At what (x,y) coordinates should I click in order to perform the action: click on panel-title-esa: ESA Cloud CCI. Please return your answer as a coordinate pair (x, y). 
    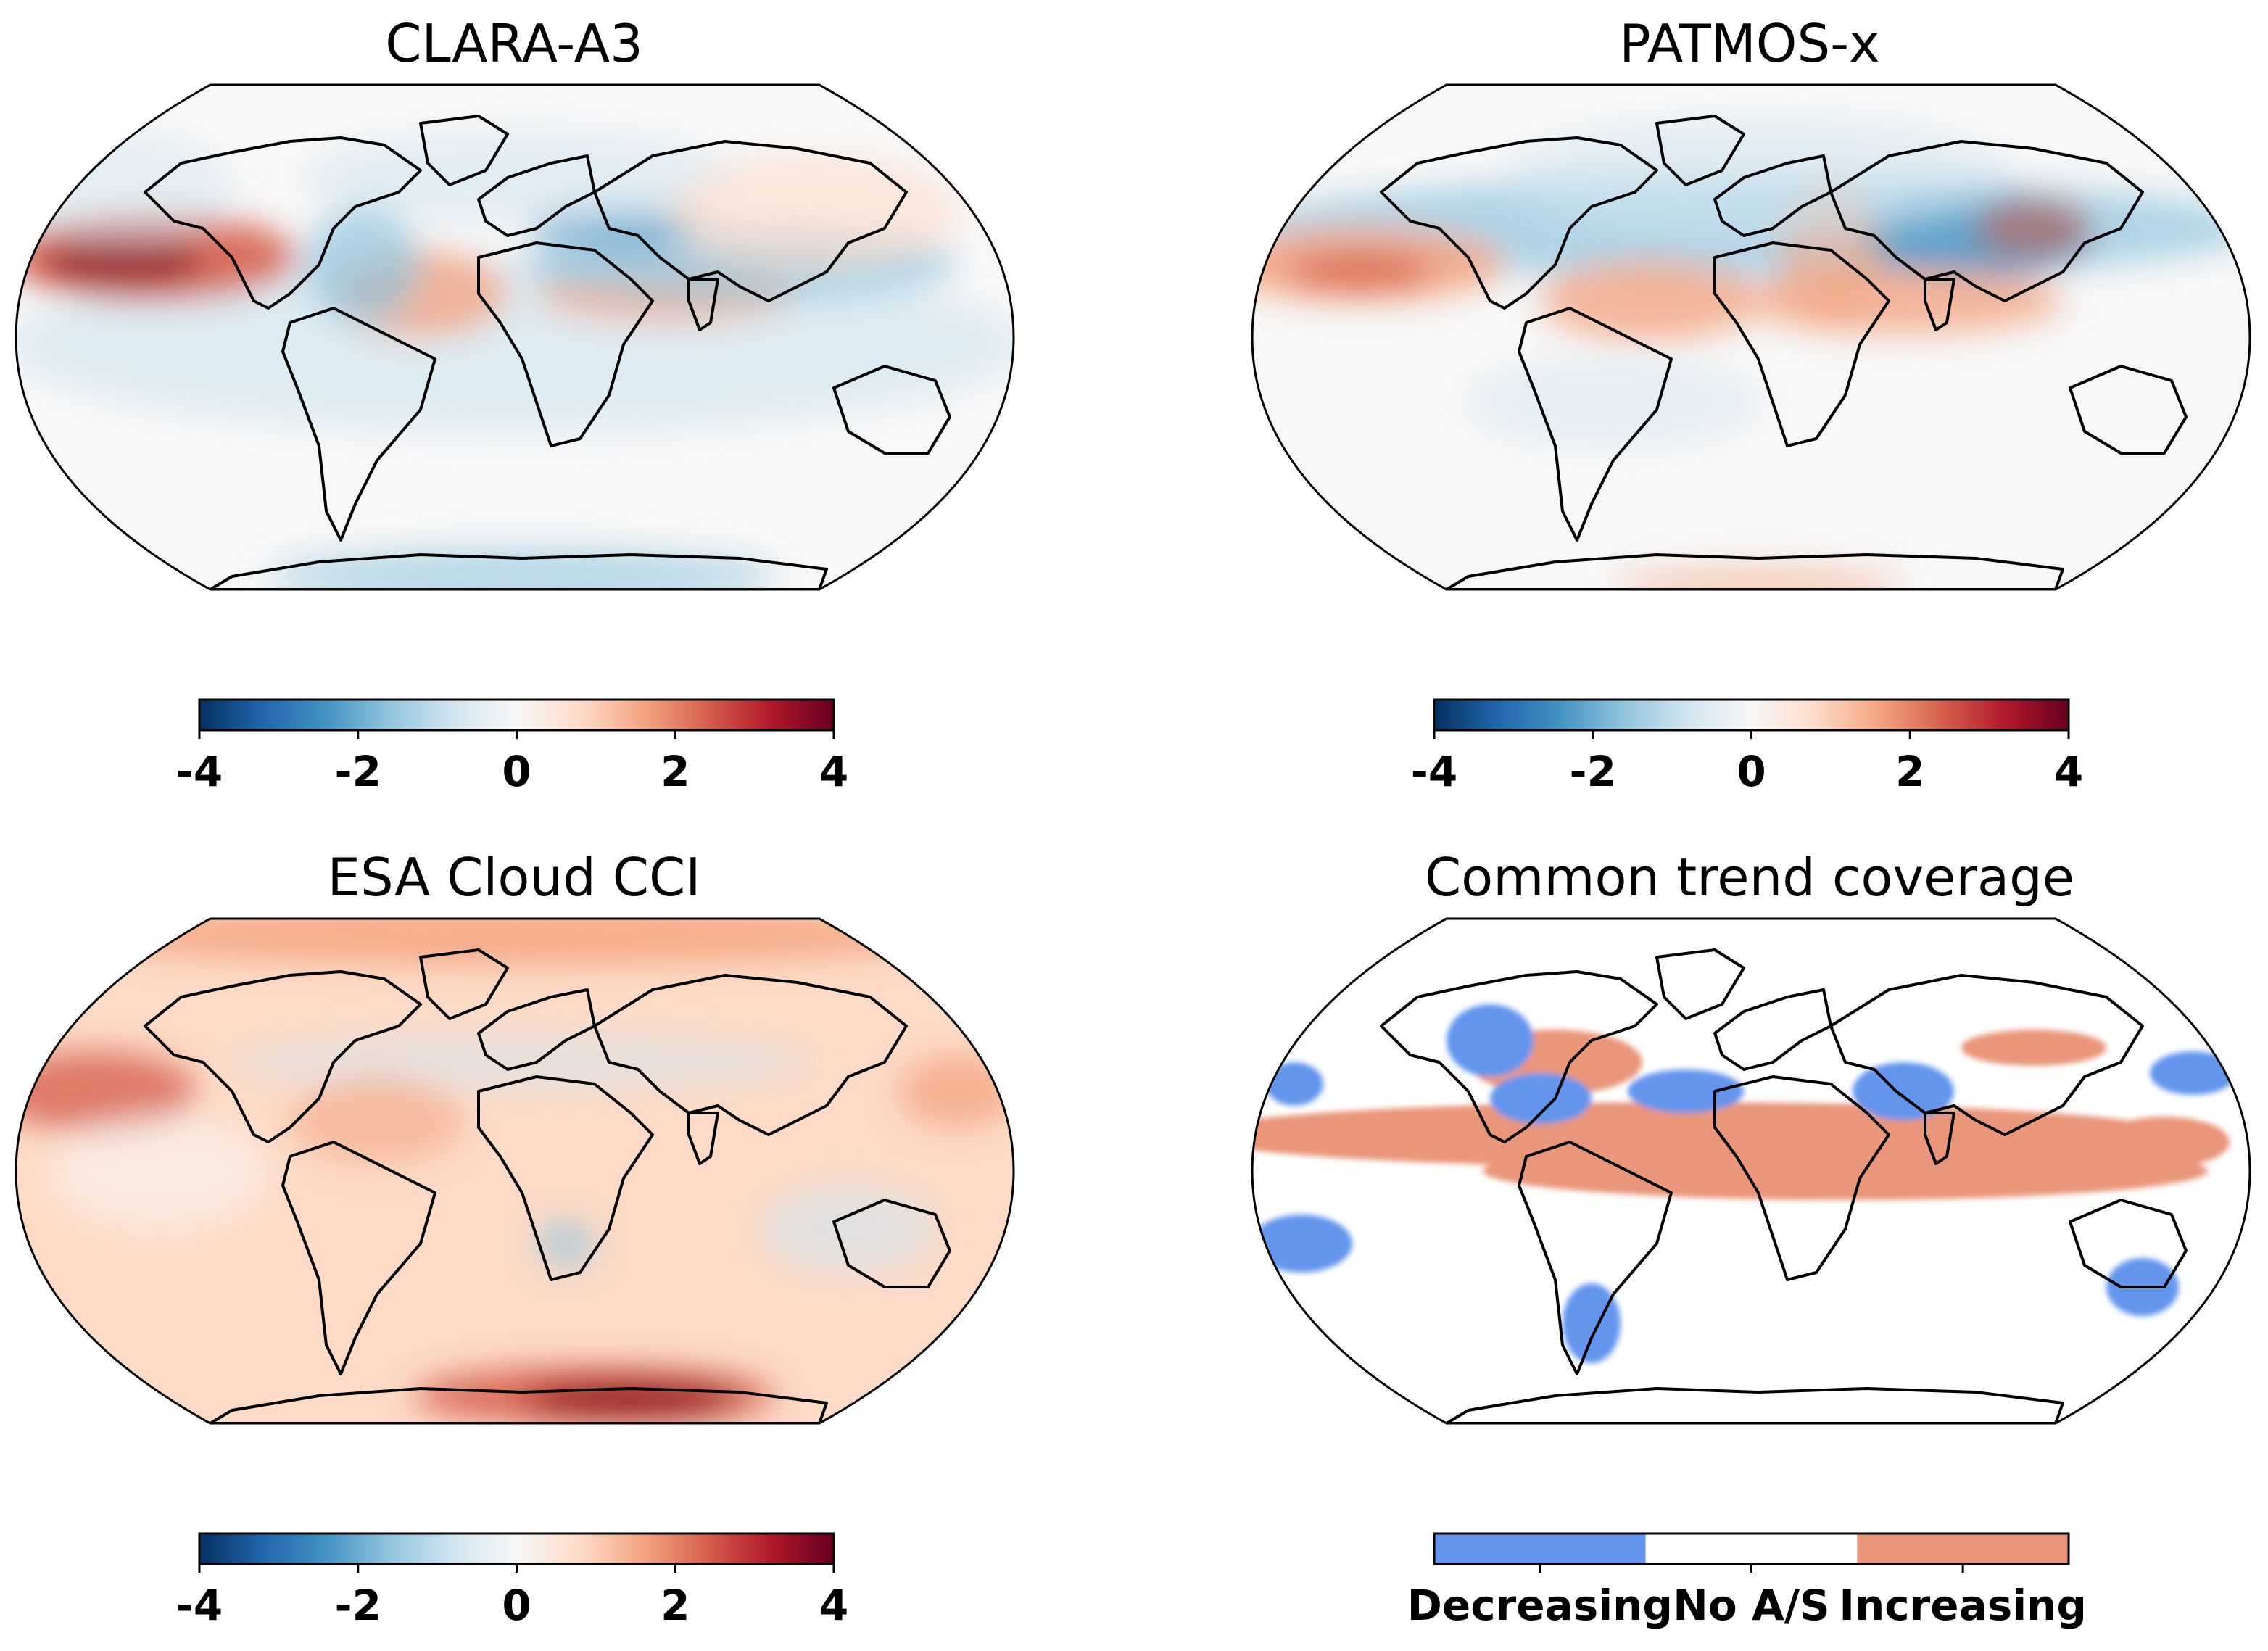
    Looking at the image, I should click on (514, 878).